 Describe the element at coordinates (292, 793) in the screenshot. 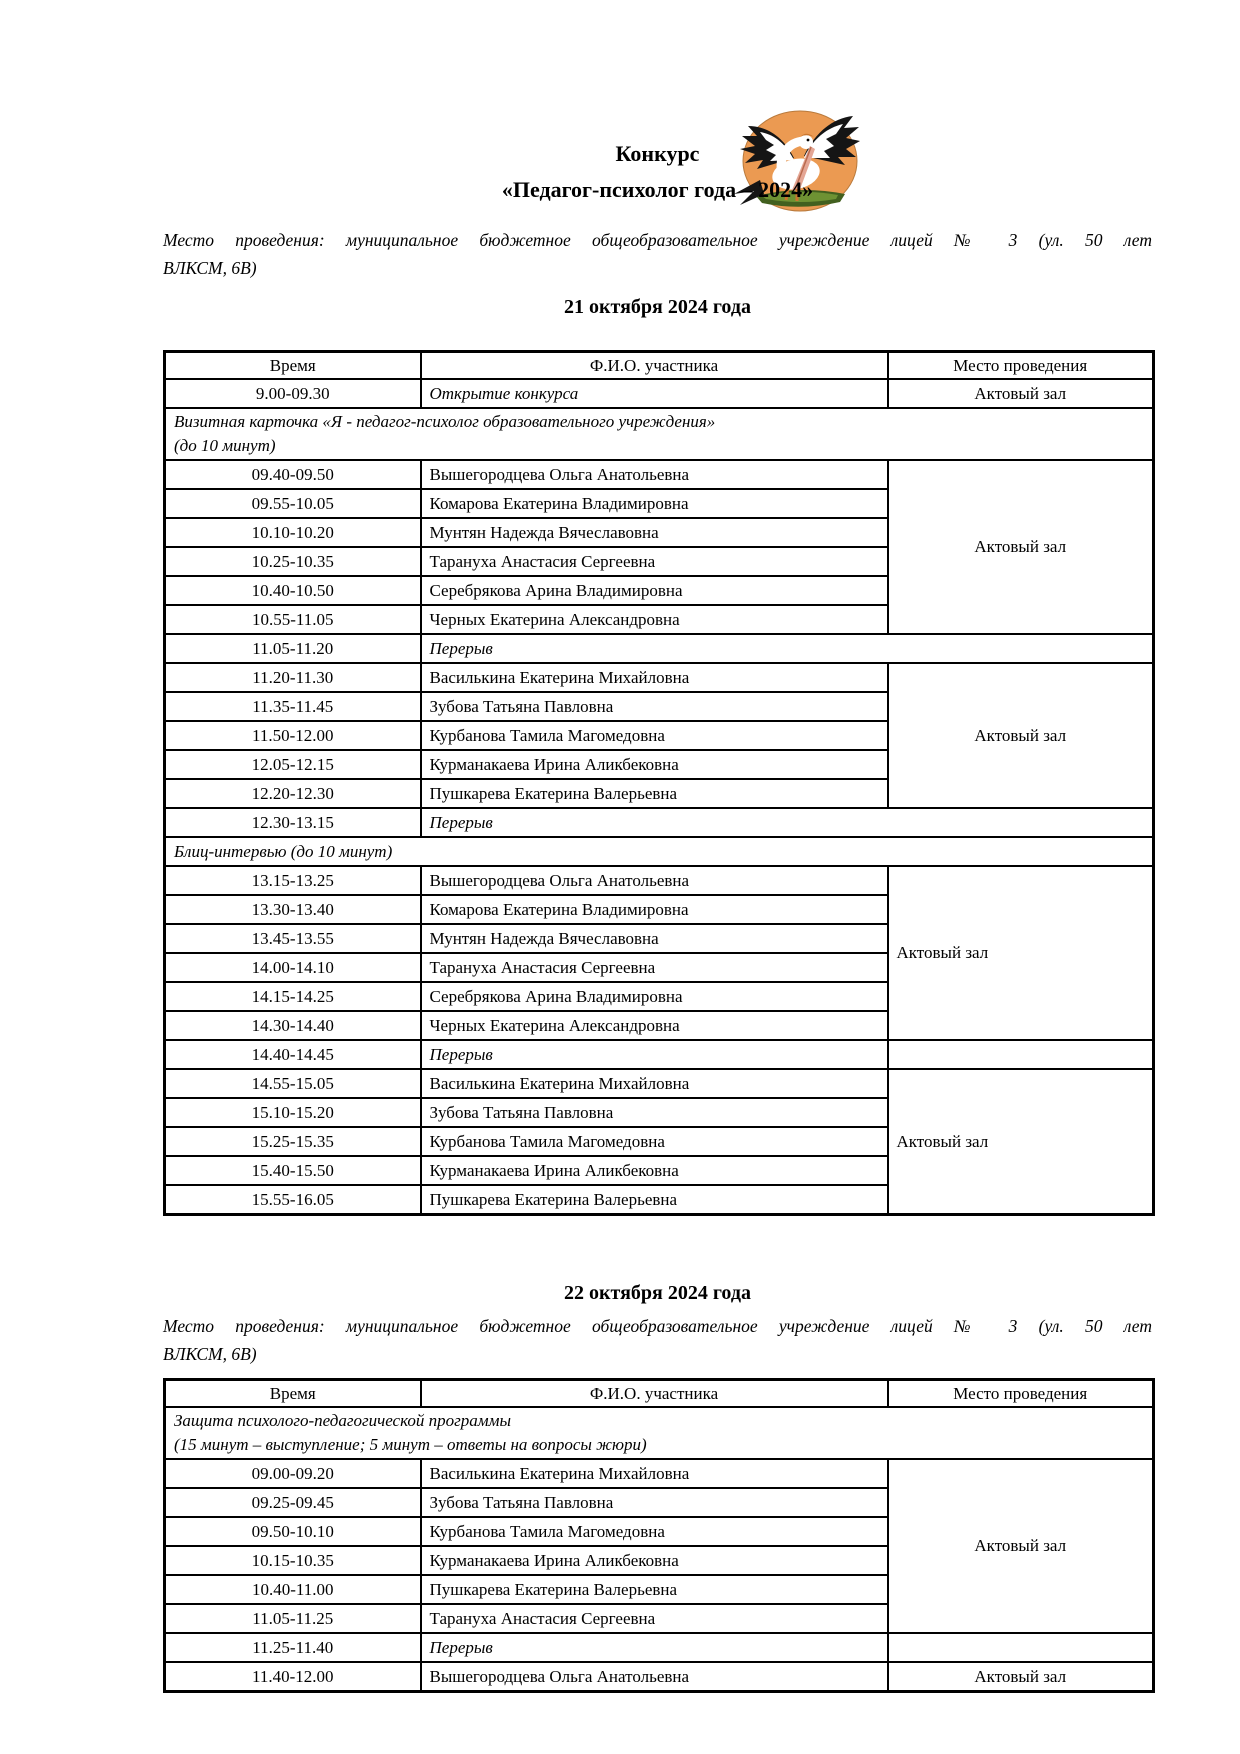

I see `time-cell: 12.20-12.30` at that location.